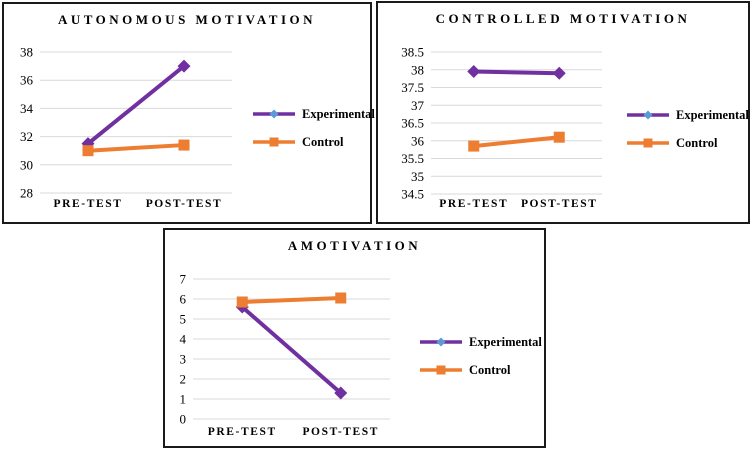 The height and width of the screenshot is (454, 752). I want to click on svg-text: 34, so click(27, 108).